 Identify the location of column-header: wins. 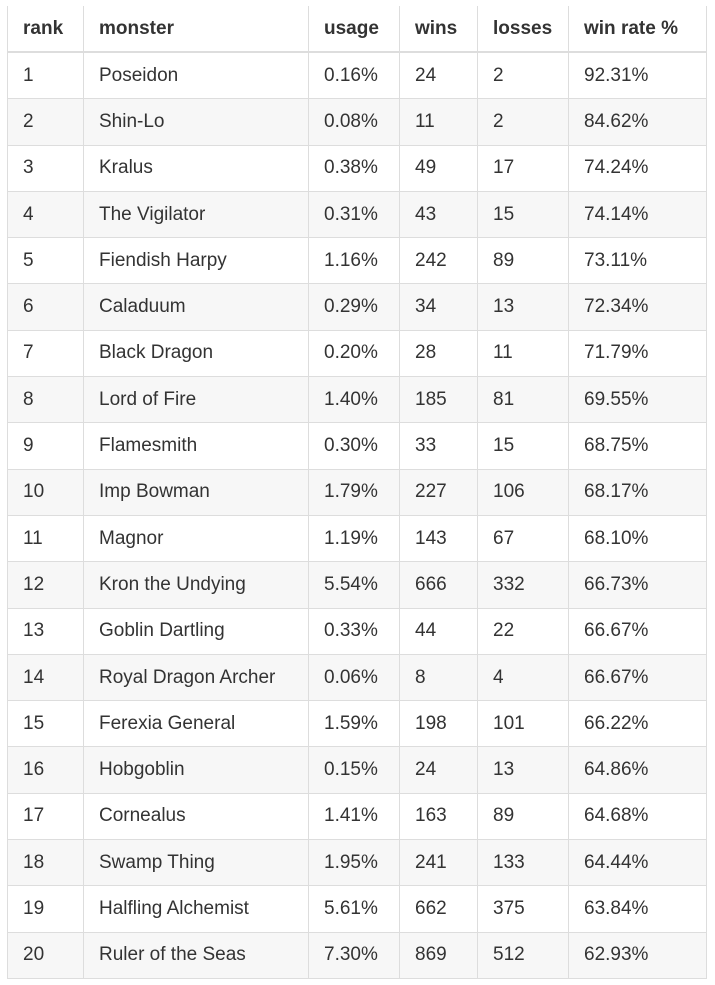
(438, 29).